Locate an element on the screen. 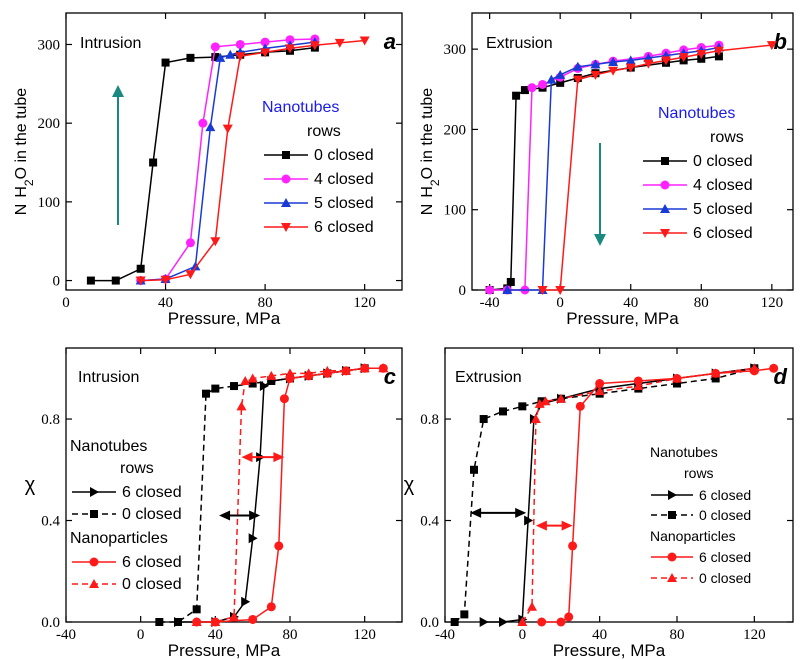  x-tick-label: 80 is located at coordinates (265, 303).